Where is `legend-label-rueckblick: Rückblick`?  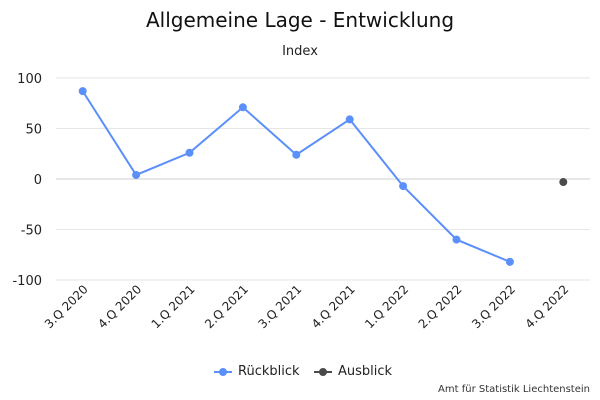 legend-label-rueckblick: Rückblick is located at coordinates (269, 371).